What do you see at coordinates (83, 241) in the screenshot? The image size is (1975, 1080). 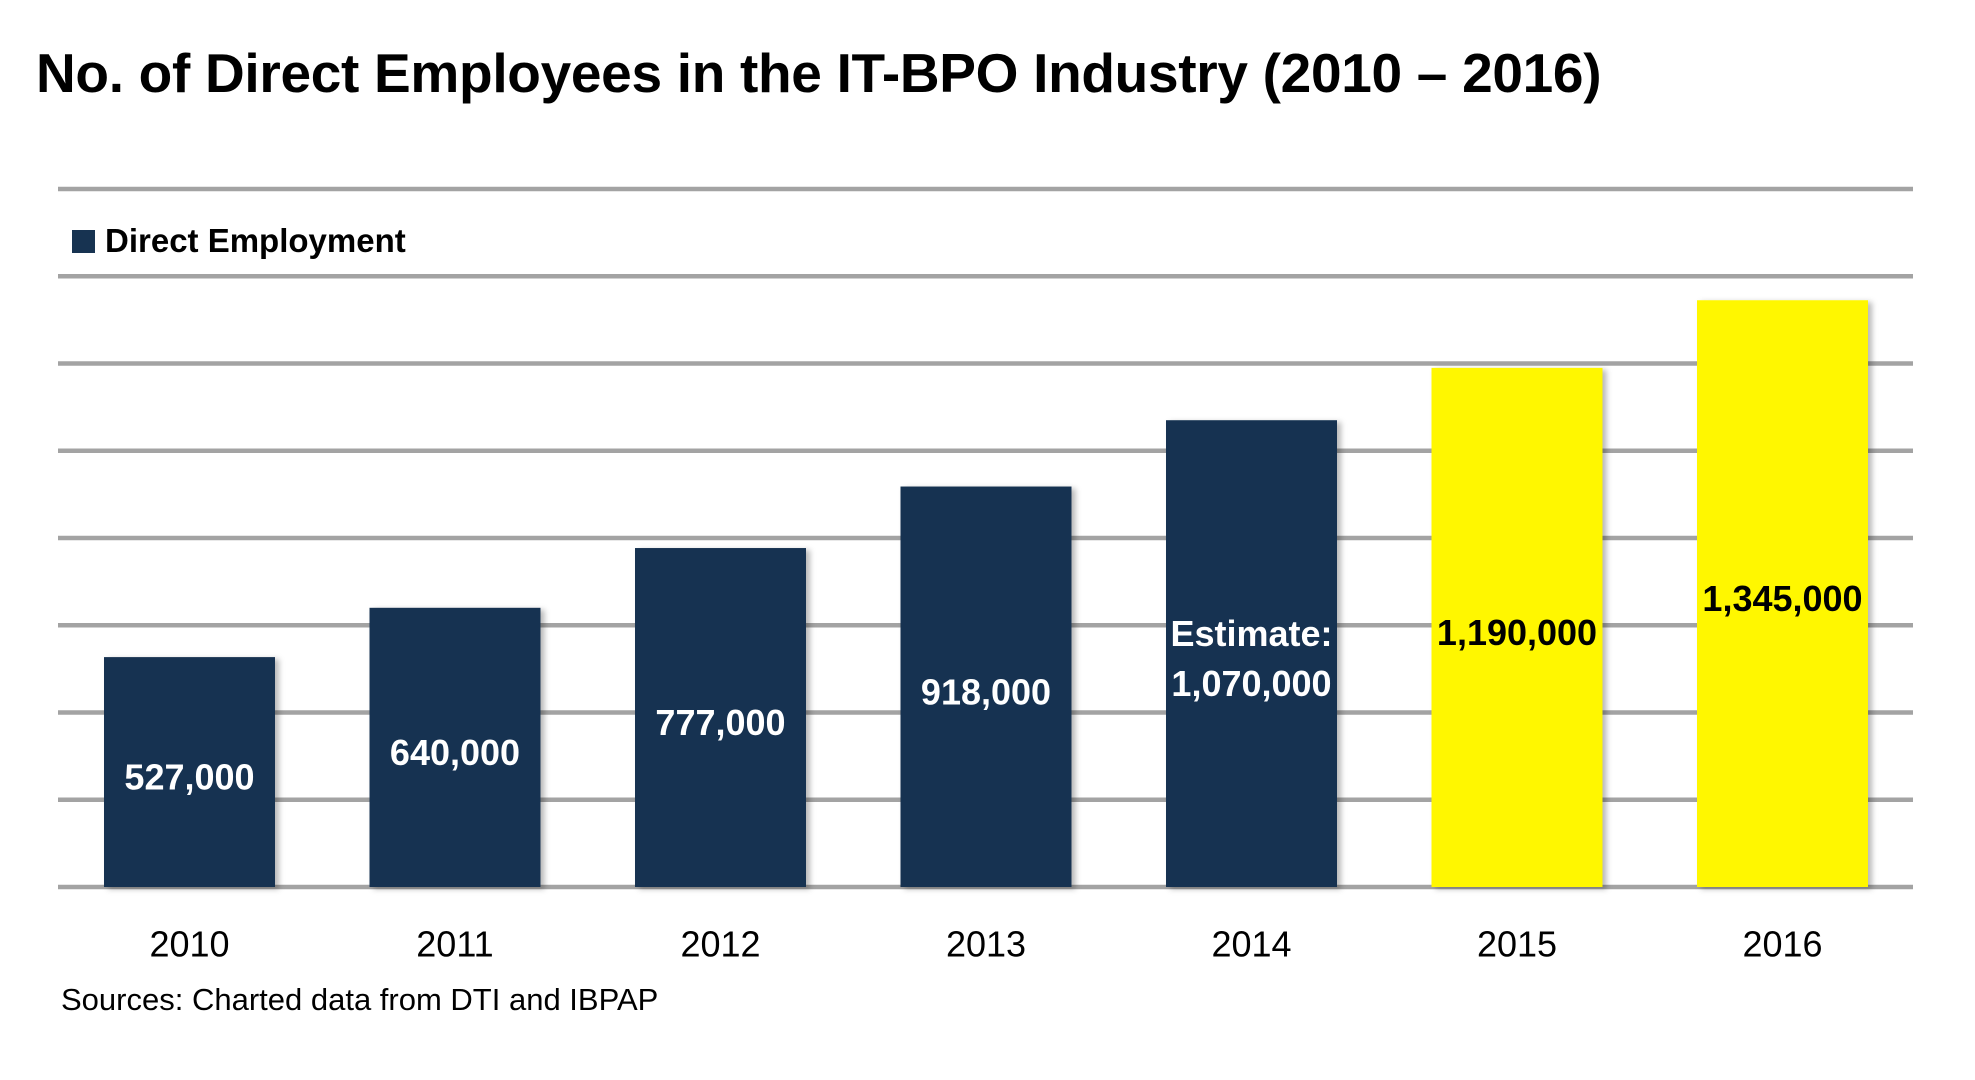 I see `legend-swatch-icon` at bounding box center [83, 241].